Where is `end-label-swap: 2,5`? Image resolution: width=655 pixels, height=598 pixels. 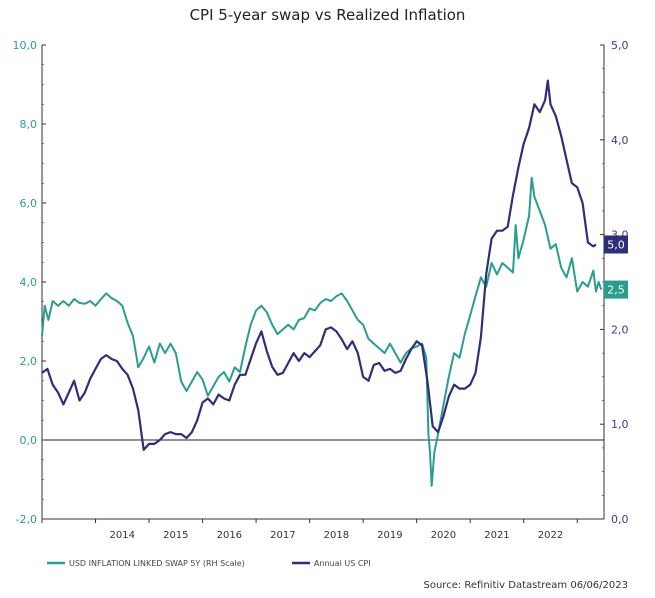
end-label-swap: 2,5 is located at coordinates (616, 290).